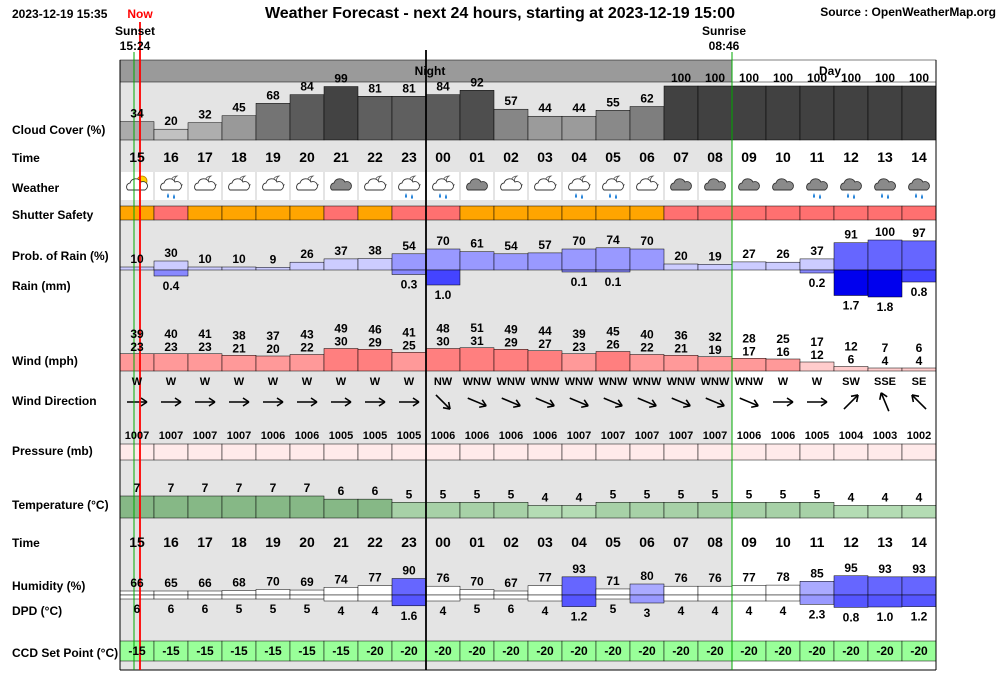  What do you see at coordinates (53, 215) in the screenshot?
I see `row-label-shutter: Shutter Safety` at bounding box center [53, 215].